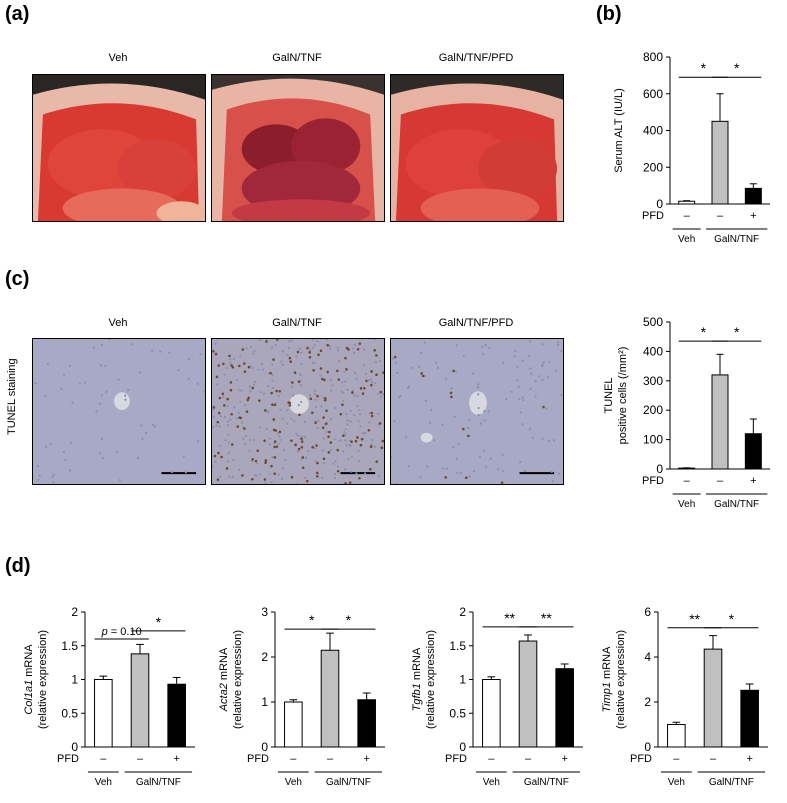  What do you see at coordinates (348, 782) in the screenshot?
I see `group-label-galn: GalN/TNF` at bounding box center [348, 782].